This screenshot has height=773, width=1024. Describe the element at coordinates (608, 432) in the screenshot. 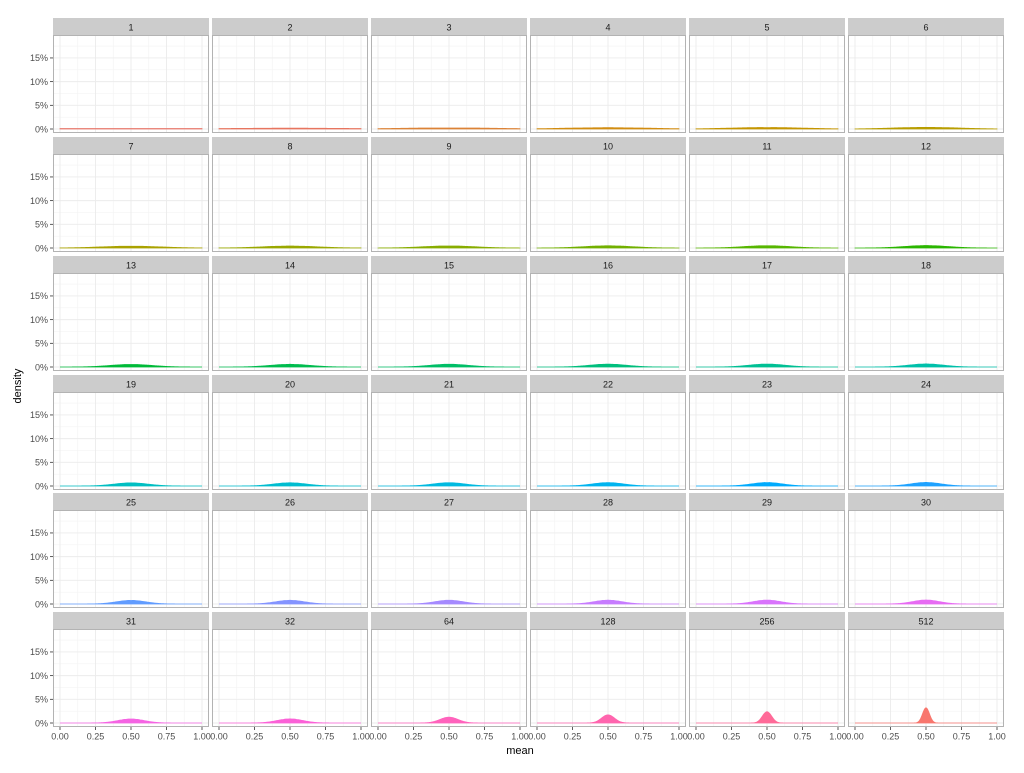

I see `facet-panel: 22` at that location.